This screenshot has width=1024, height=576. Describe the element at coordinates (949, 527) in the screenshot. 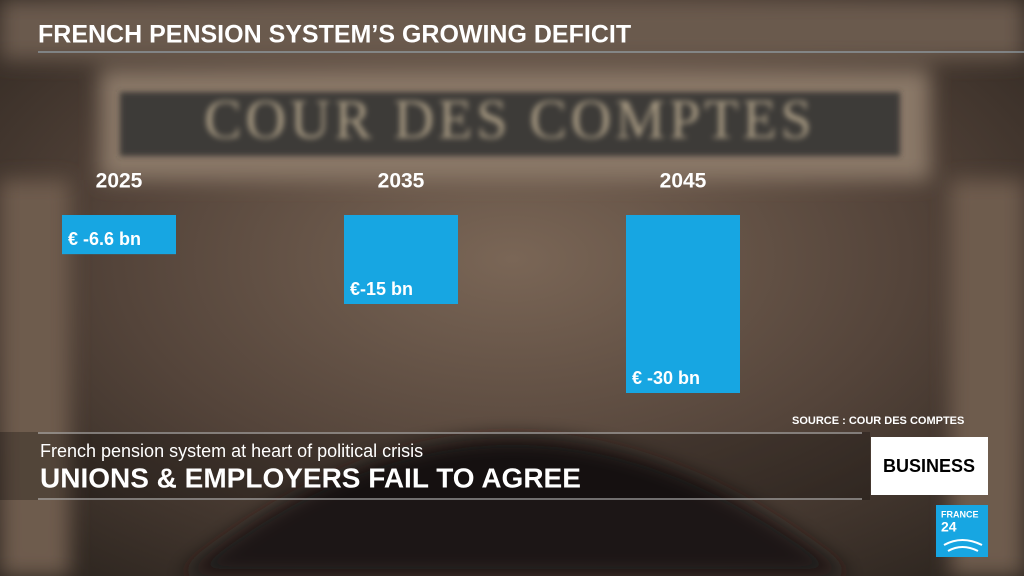

I see `logo-text: 24` at that location.